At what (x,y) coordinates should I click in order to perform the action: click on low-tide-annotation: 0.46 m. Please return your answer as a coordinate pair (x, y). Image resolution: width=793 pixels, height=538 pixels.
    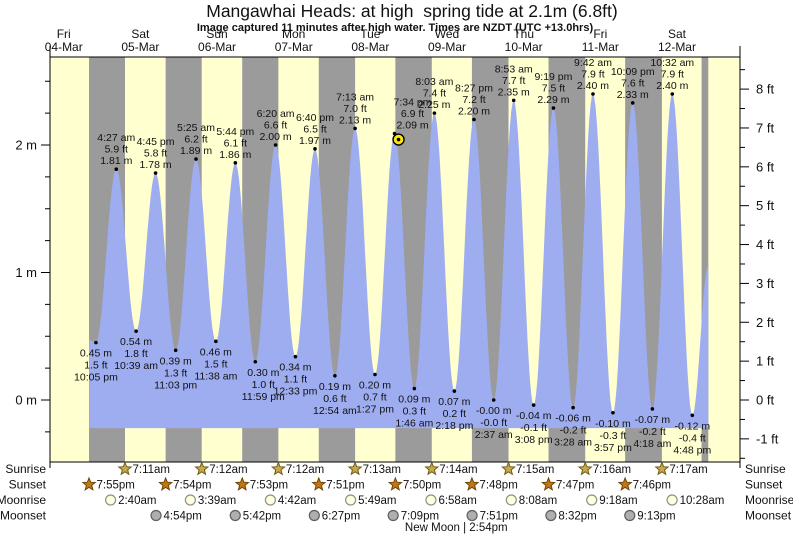
    Looking at the image, I should click on (216, 352).